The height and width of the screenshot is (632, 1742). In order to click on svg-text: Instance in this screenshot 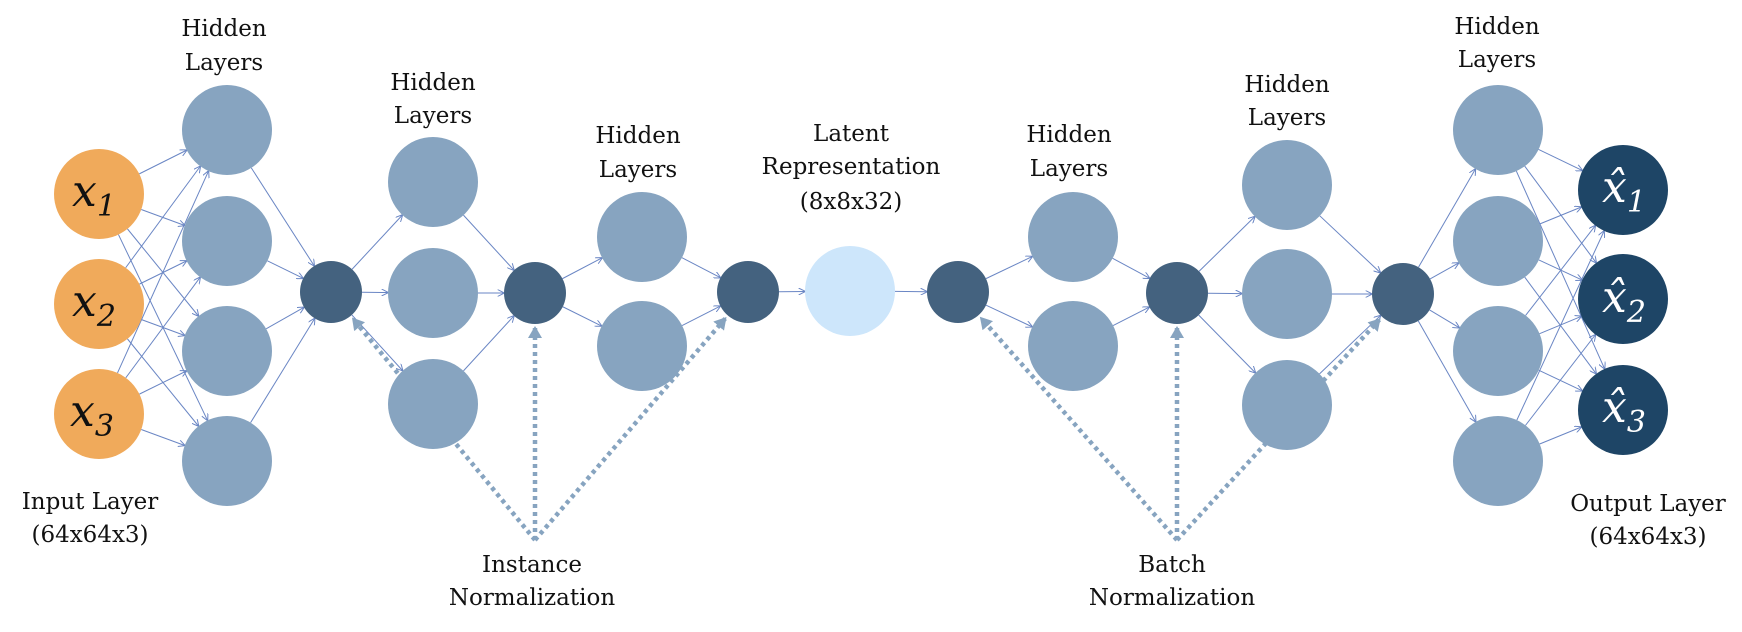, I will do `click(532, 565)`.